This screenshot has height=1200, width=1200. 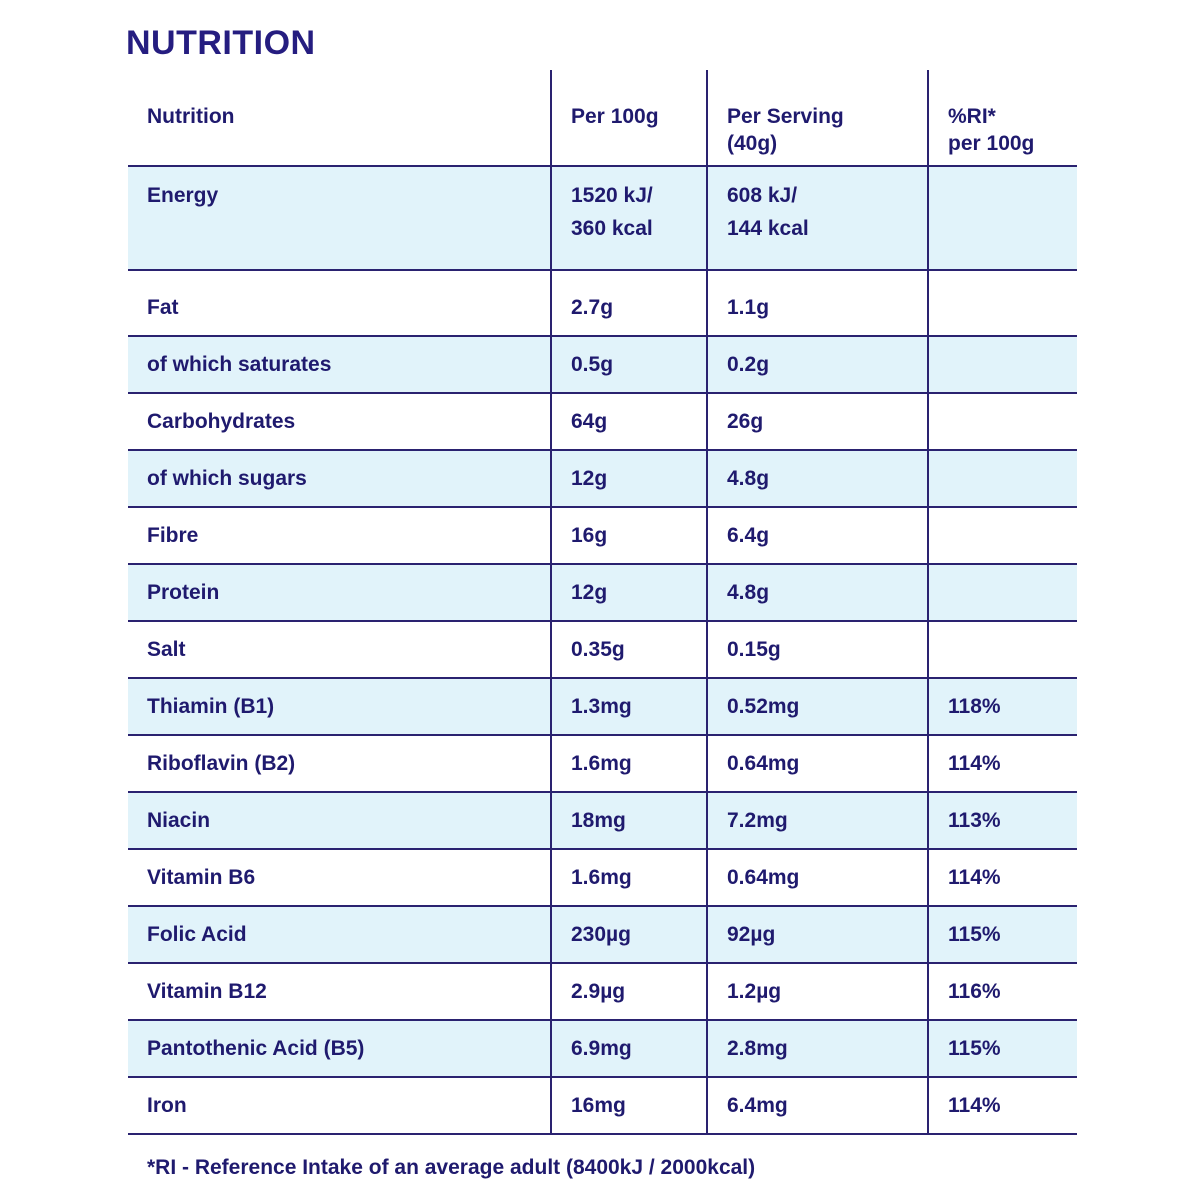 I want to click on nutrient-label: Fibre, so click(x=339, y=536).